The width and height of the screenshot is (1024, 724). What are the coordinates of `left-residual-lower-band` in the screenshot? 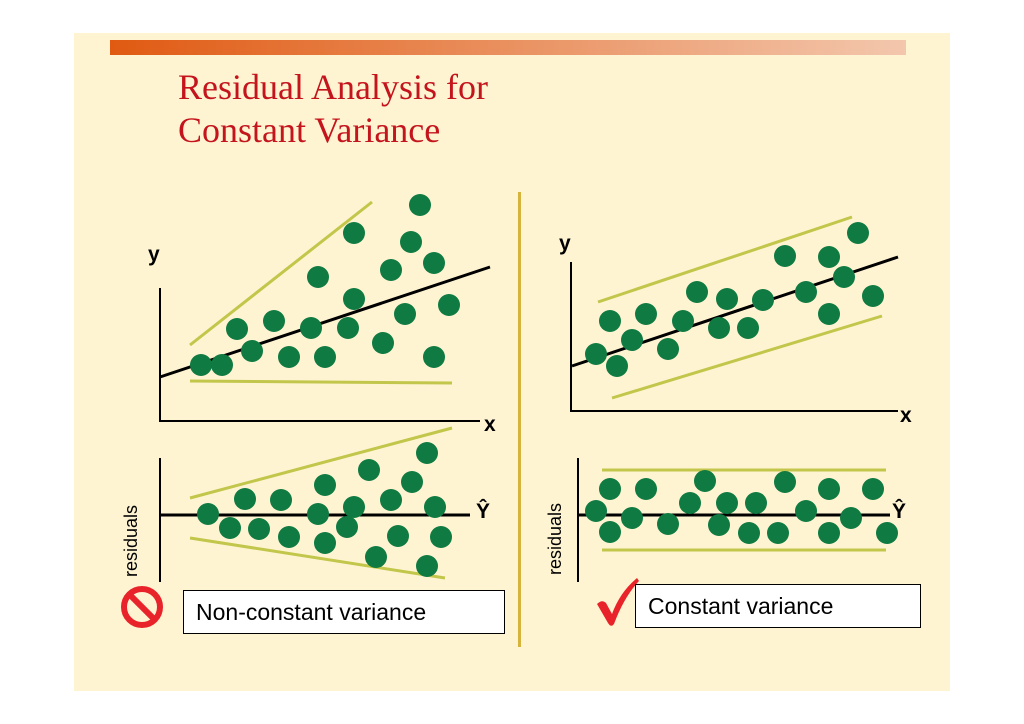 It's located at (317, 558).